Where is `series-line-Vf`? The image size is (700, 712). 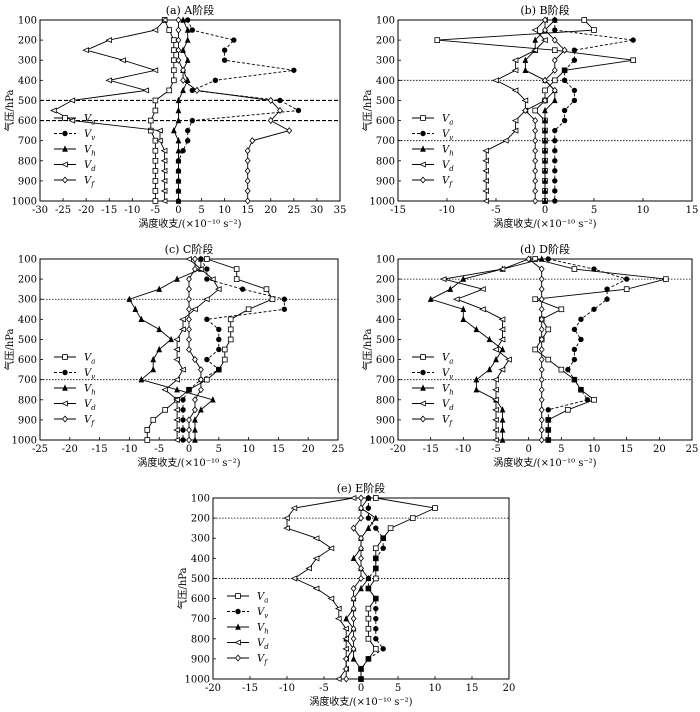 series-line-Vf is located at coordinates (234, 110).